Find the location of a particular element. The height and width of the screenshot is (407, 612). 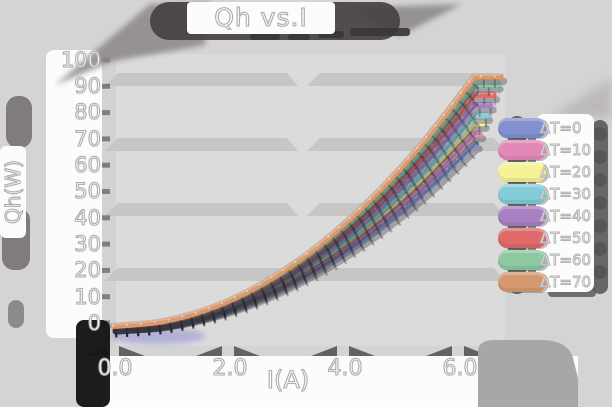

legend-item-label: ΔT=70 is located at coordinates (566, 282).